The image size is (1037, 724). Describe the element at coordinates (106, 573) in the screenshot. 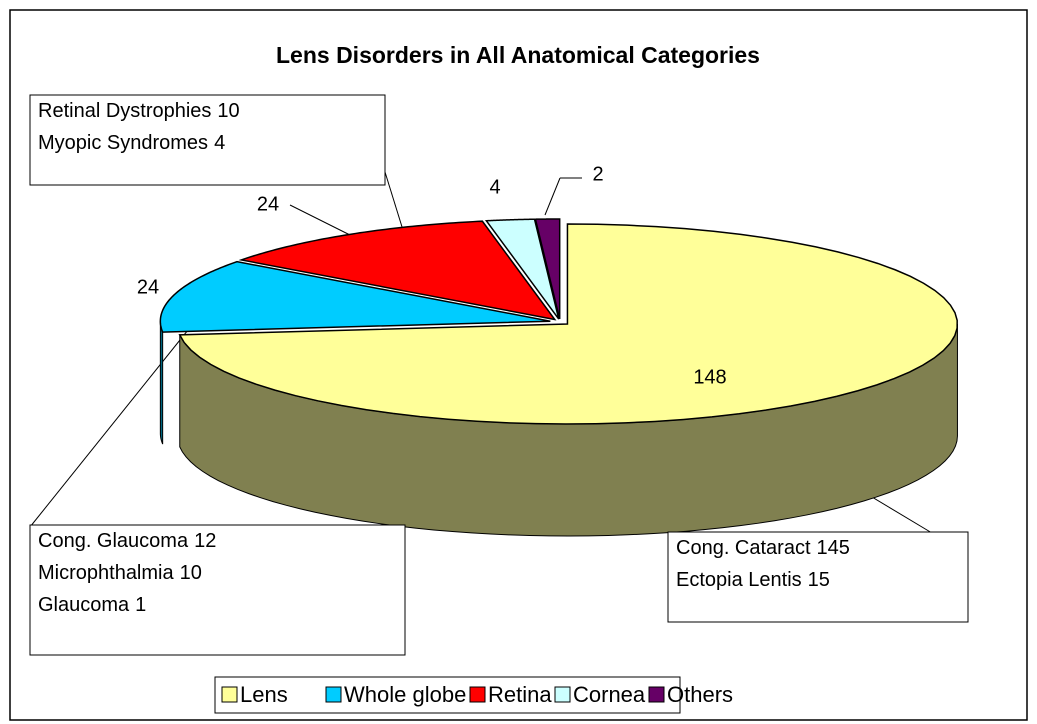

I see `annotation-name: Microphthalmia` at that location.